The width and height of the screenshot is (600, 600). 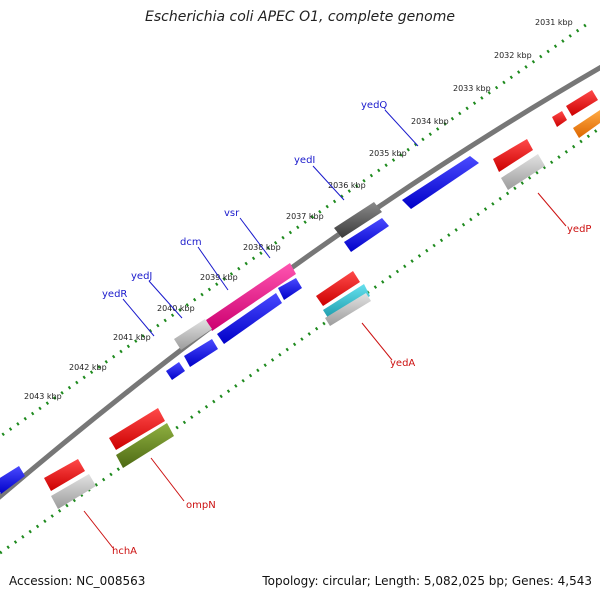 What do you see at coordinates (201, 353) in the screenshot?
I see `gene-yedJ` at bounding box center [201, 353].